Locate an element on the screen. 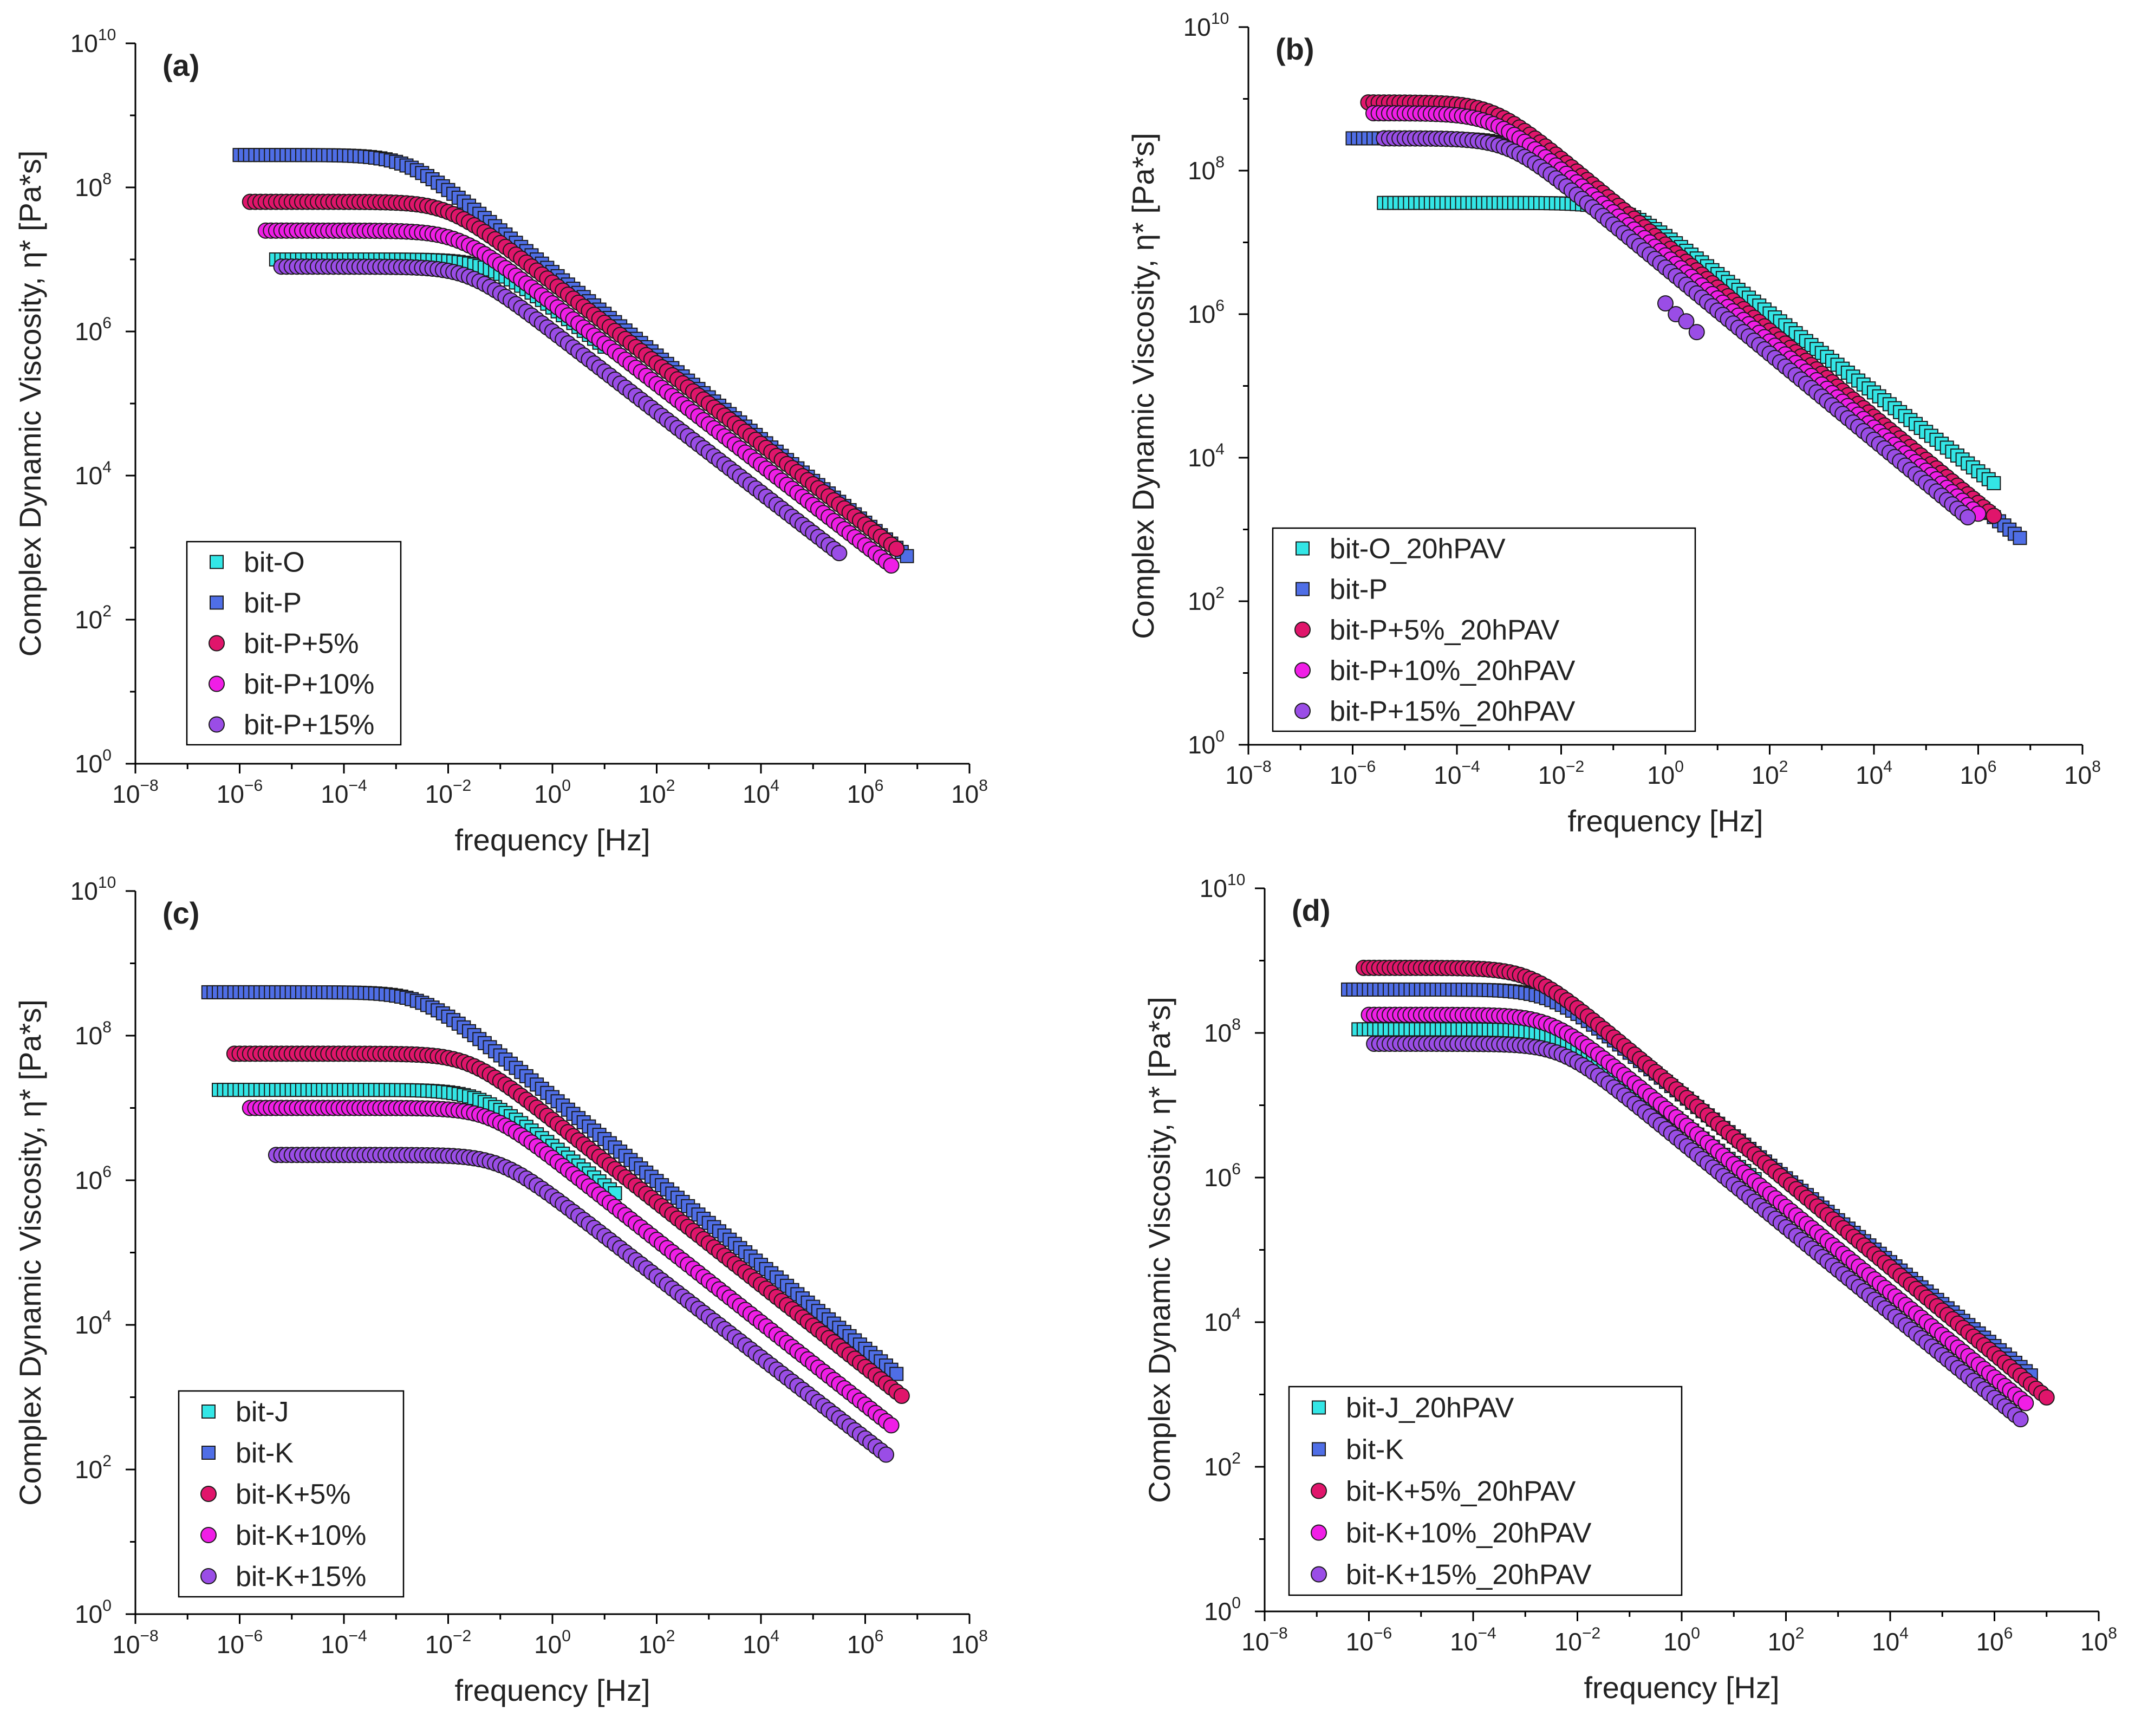 This screenshot has width=2135, height=1736. y-axis-title: Complex Dynamic Viscosity, η* [Pa*s] is located at coordinates (1143, 386).